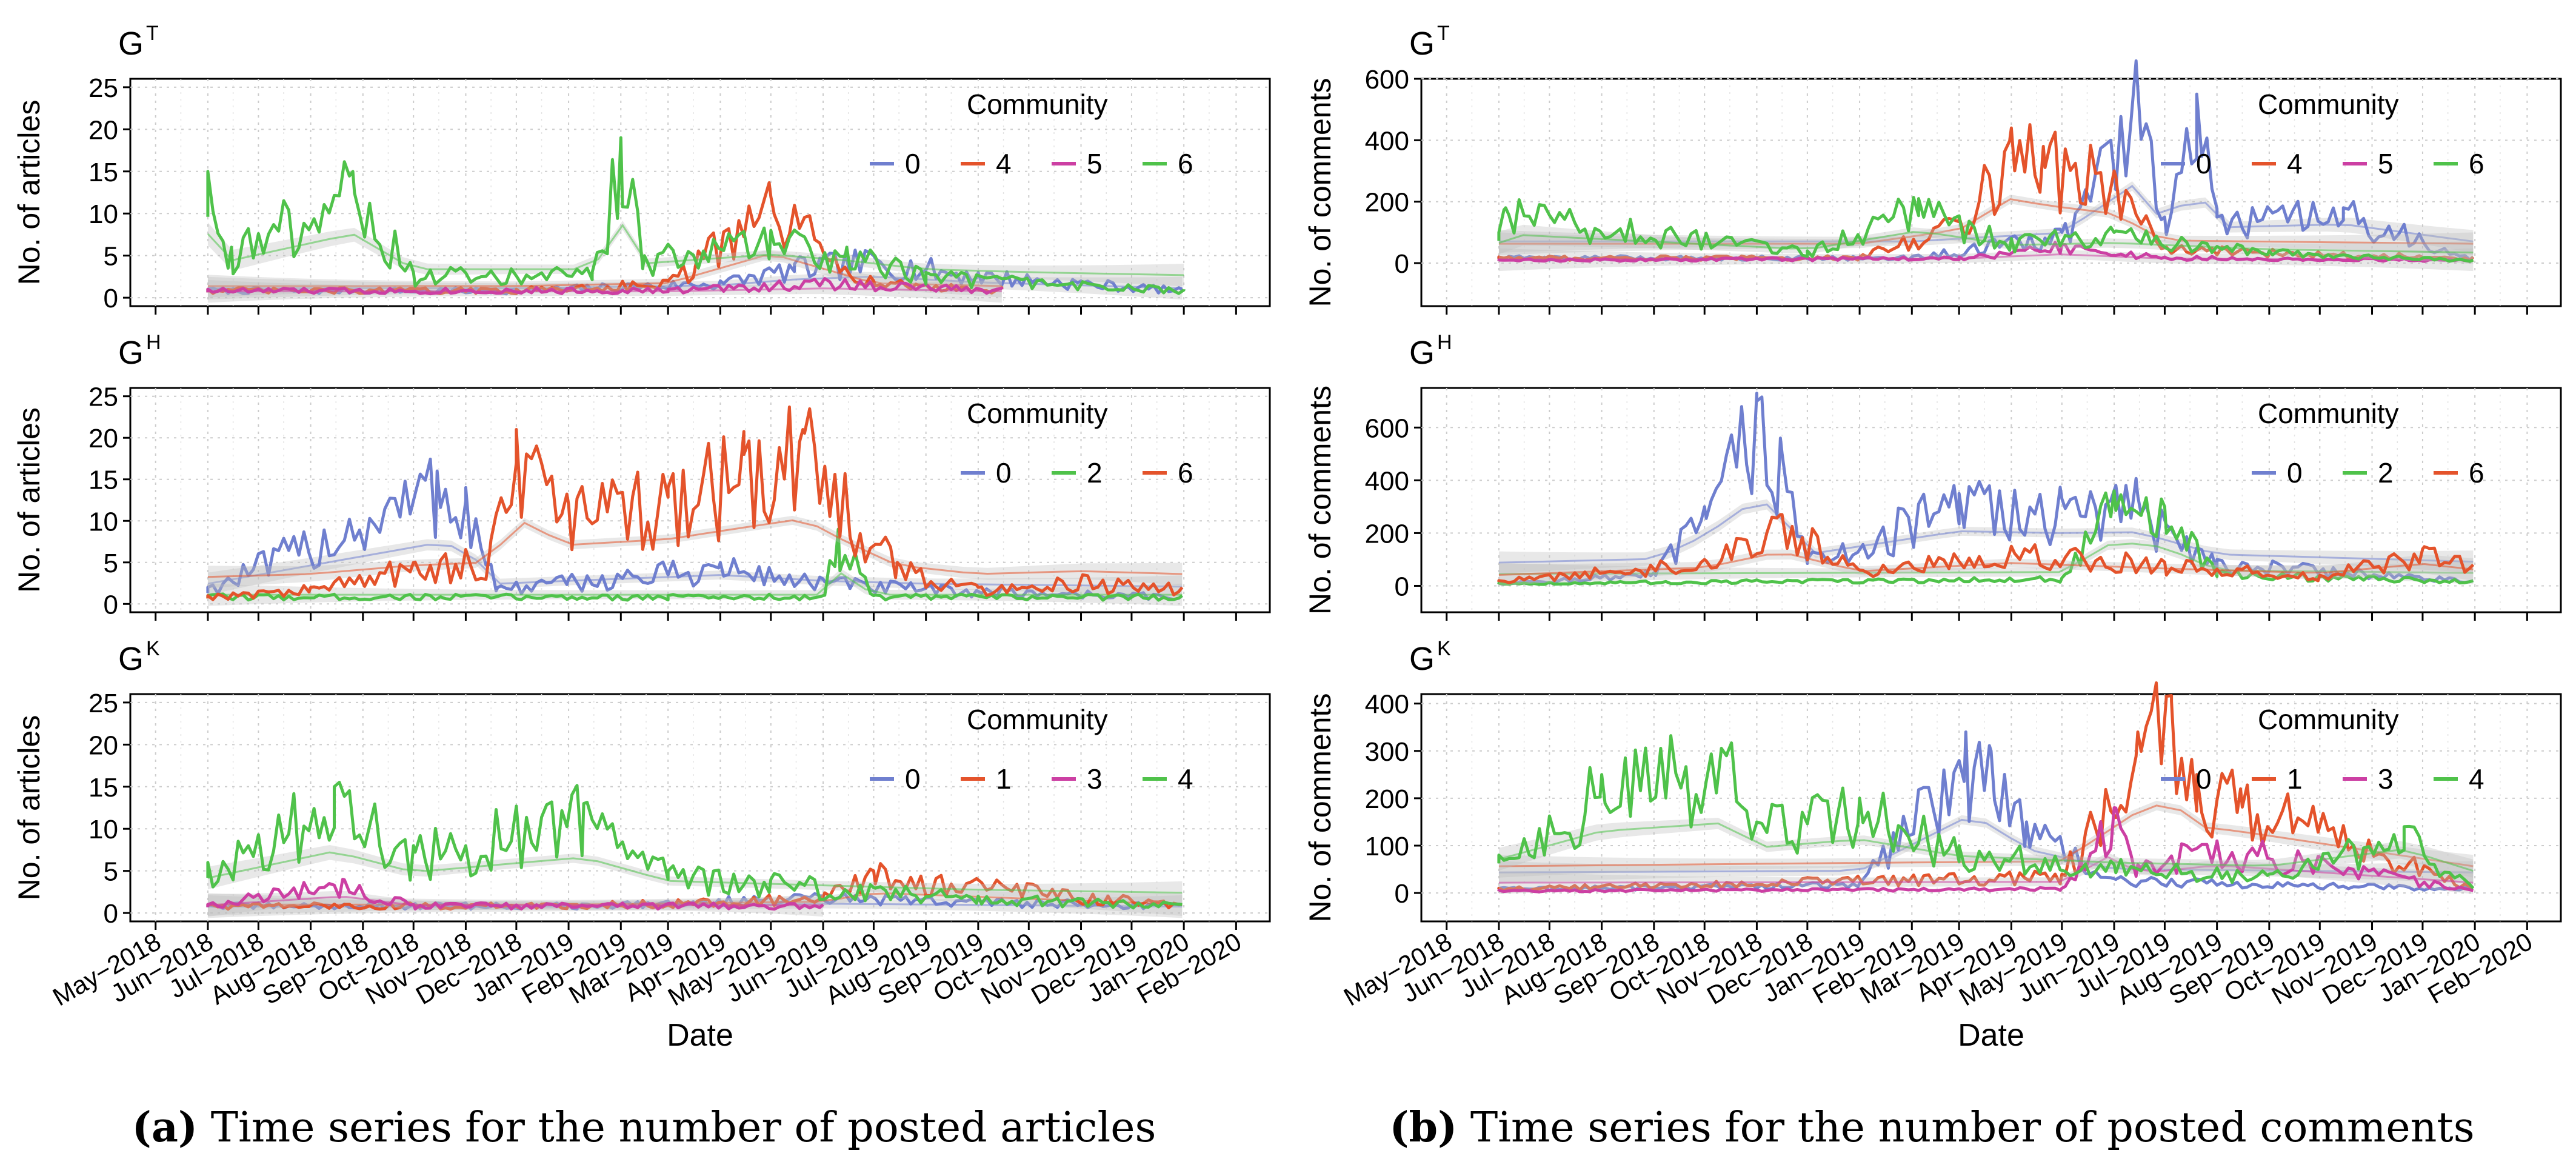 Image resolution: width=2576 pixels, height=1176 pixels. What do you see at coordinates (1031, 749) in the screenshot?
I see `legend: Community 0 1 3 4` at bounding box center [1031, 749].